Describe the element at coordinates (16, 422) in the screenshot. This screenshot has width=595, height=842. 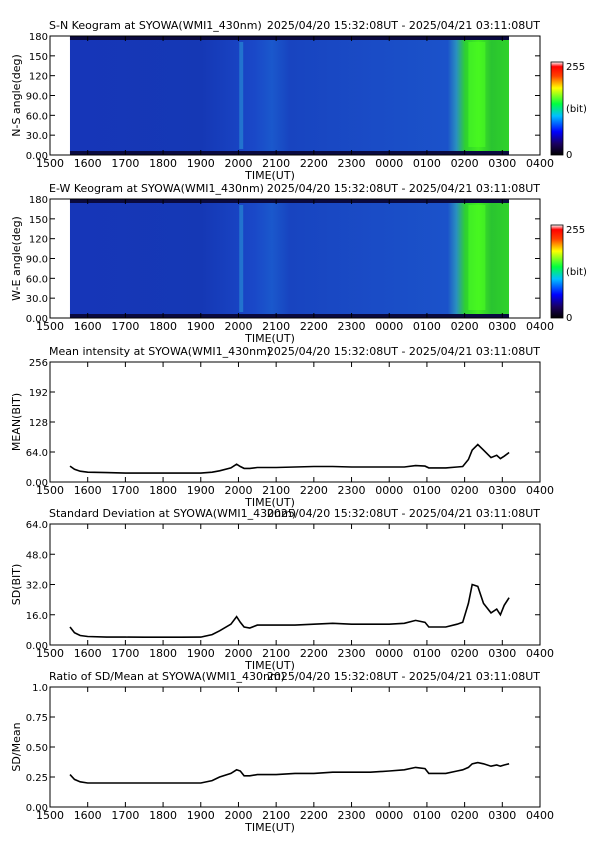
I see `y-axis-label: MEAN(BIT)` at that location.